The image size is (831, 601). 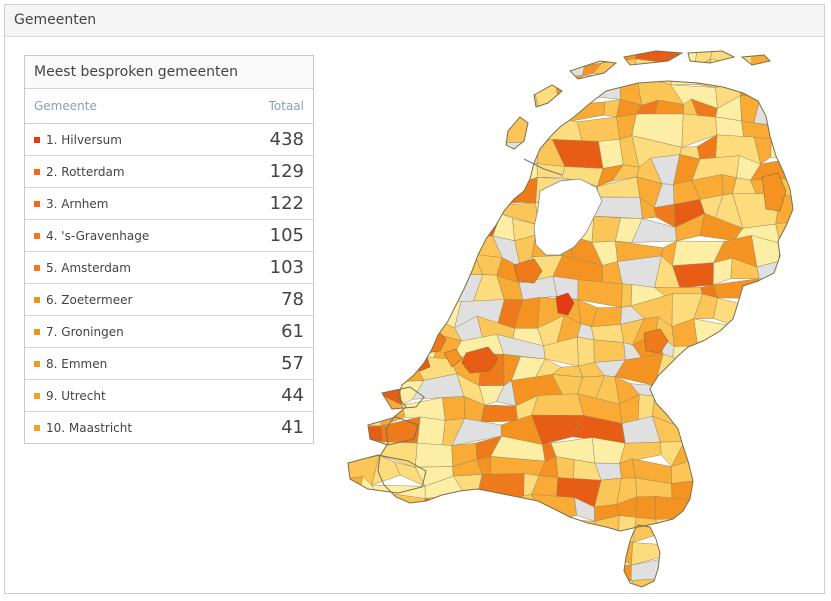 What do you see at coordinates (169, 332) in the screenshot?
I see `list-item: 7. Groningen 61` at bounding box center [169, 332].